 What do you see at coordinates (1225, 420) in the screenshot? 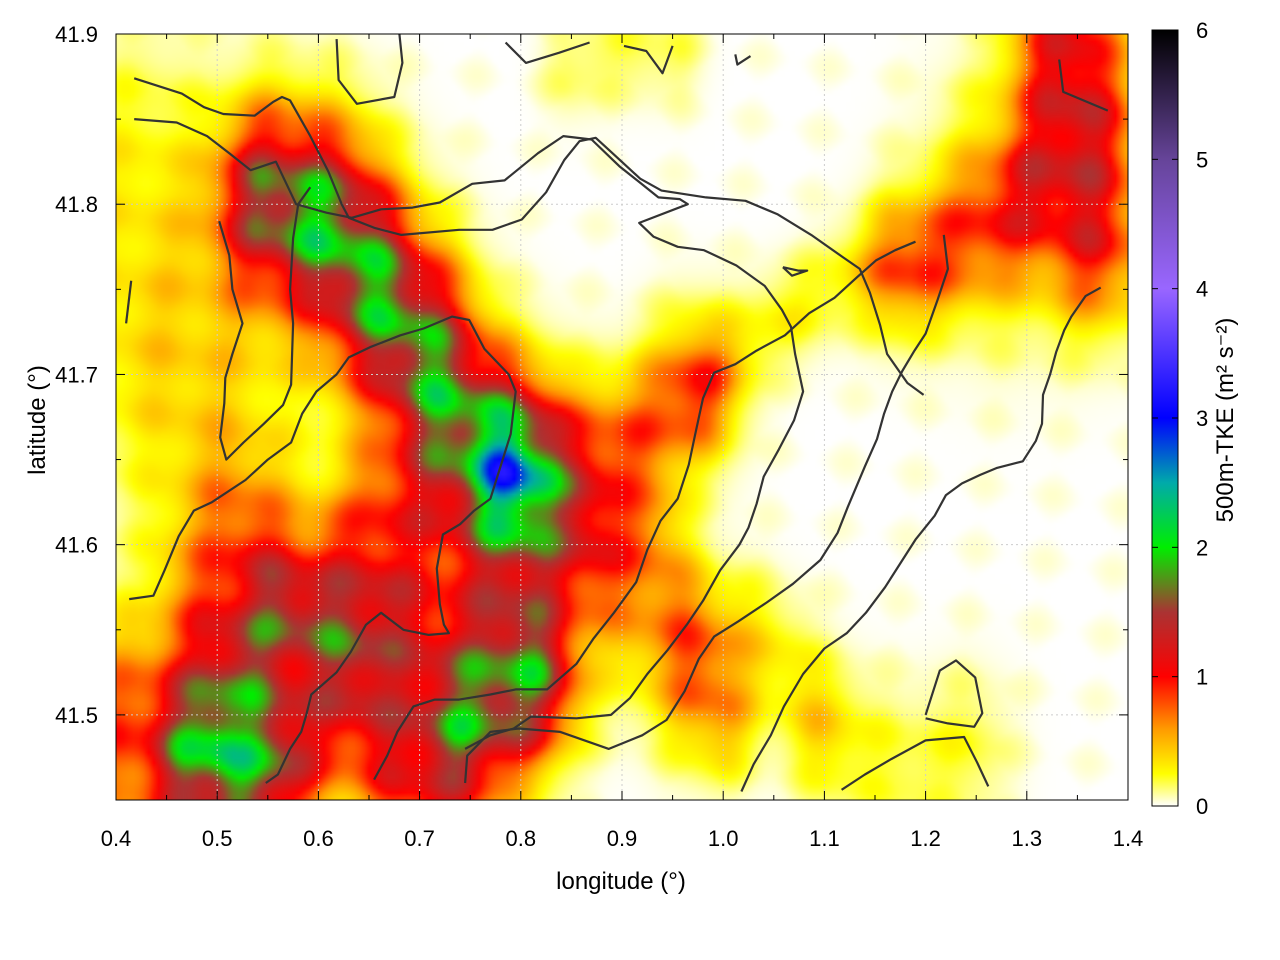
I see `colorbar-title: 500m-TKE (m² s⁻²)` at bounding box center [1225, 420].